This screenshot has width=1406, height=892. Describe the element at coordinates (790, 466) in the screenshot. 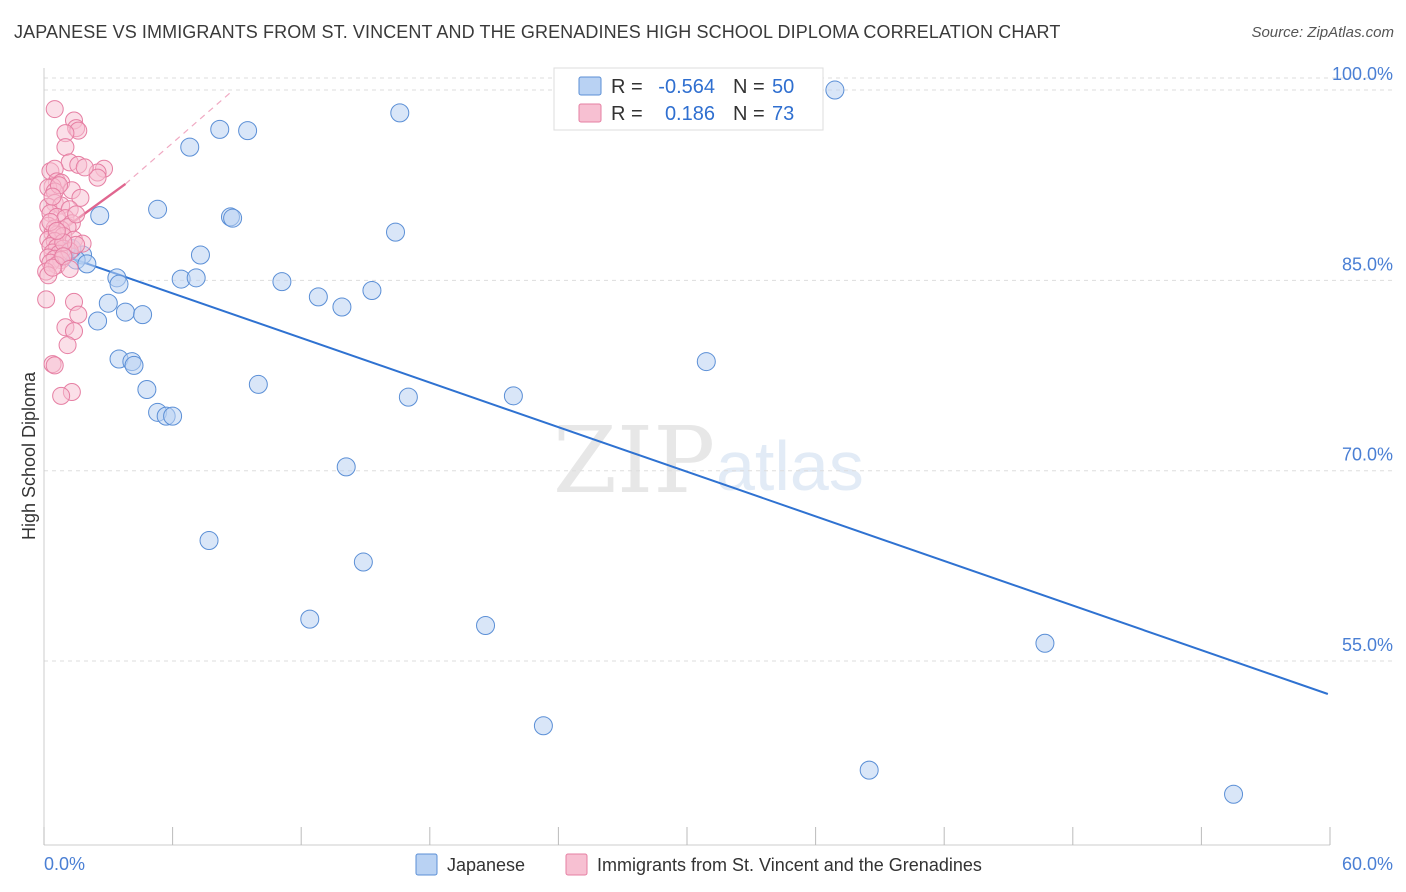

I see `watermark-atlas: atlas` at that location.